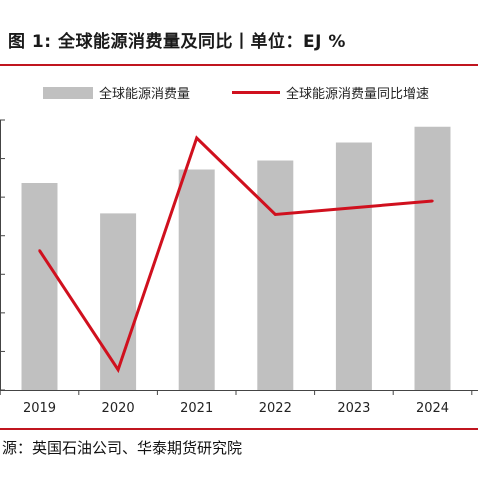 The width and height of the screenshot is (478, 478). What do you see at coordinates (432, 258) in the screenshot?
I see `bar-2024` at bounding box center [432, 258].